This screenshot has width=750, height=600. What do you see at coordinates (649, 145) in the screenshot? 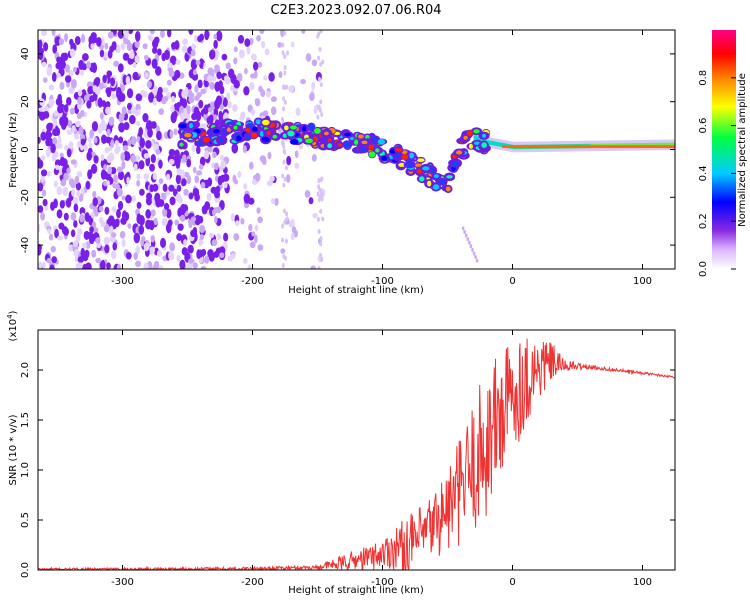
I see `spectrogram-band-core` at bounding box center [649, 145].